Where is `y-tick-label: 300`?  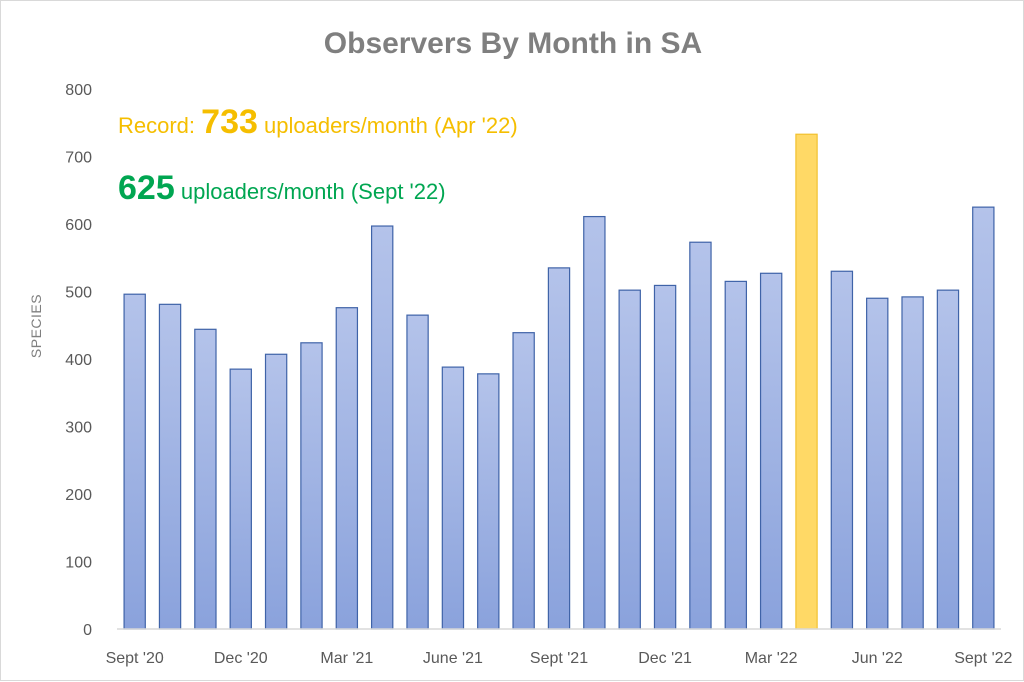
y-tick-label: 300 is located at coordinates (78, 428).